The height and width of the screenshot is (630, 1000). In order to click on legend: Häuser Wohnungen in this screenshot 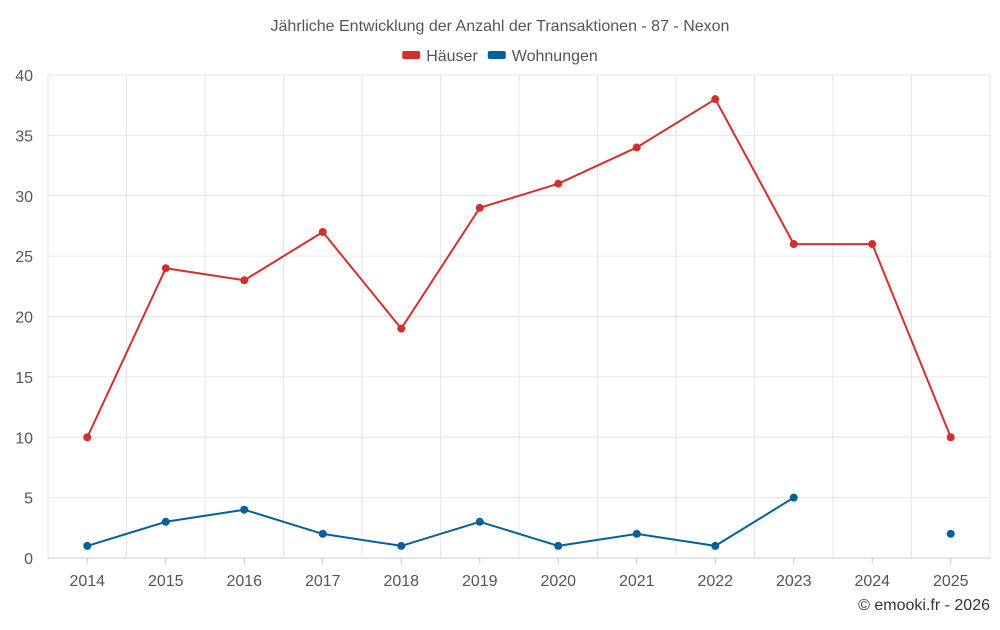, I will do `click(500, 56)`.